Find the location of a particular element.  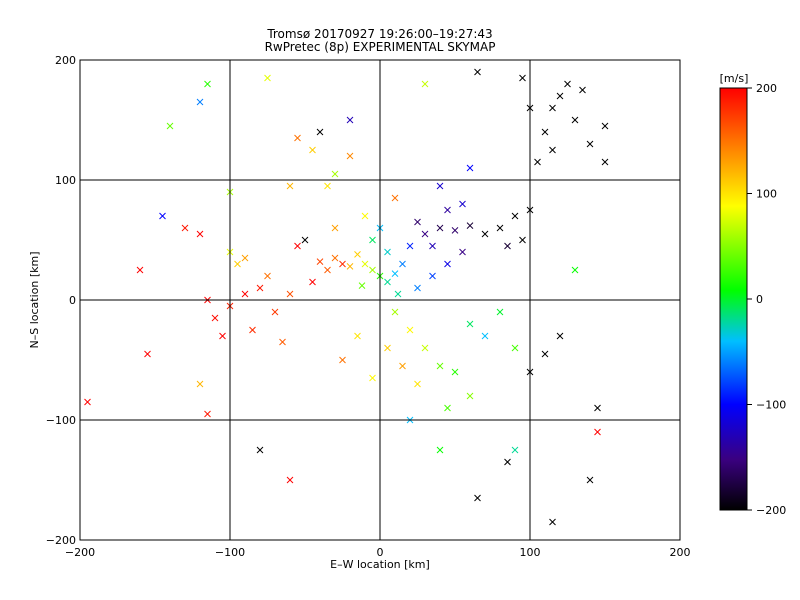

y-tick-label: −200 is located at coordinates (61, 540).